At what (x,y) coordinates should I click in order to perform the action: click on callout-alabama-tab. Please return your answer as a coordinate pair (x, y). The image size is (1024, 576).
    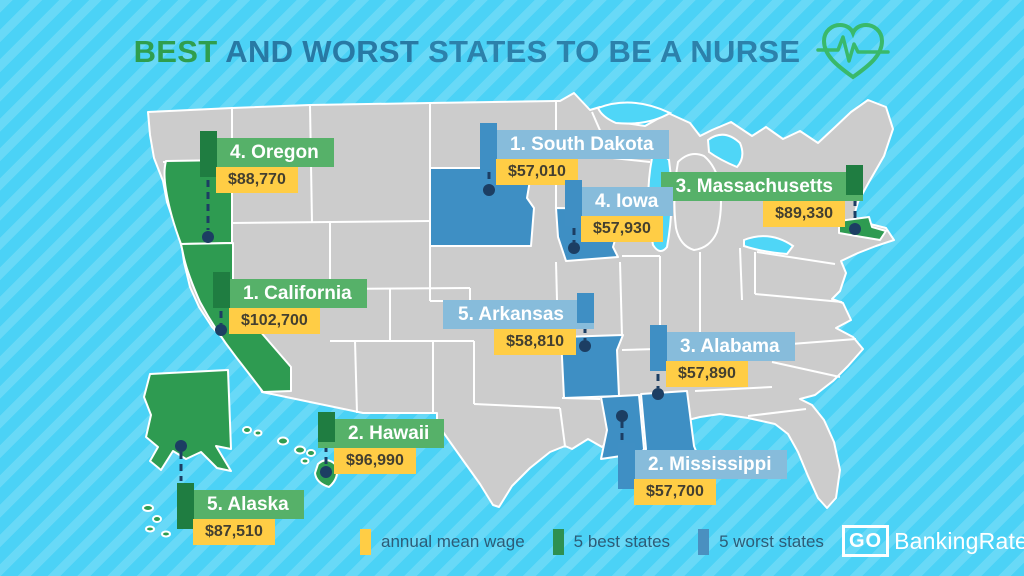
    Looking at the image, I should click on (658, 348).